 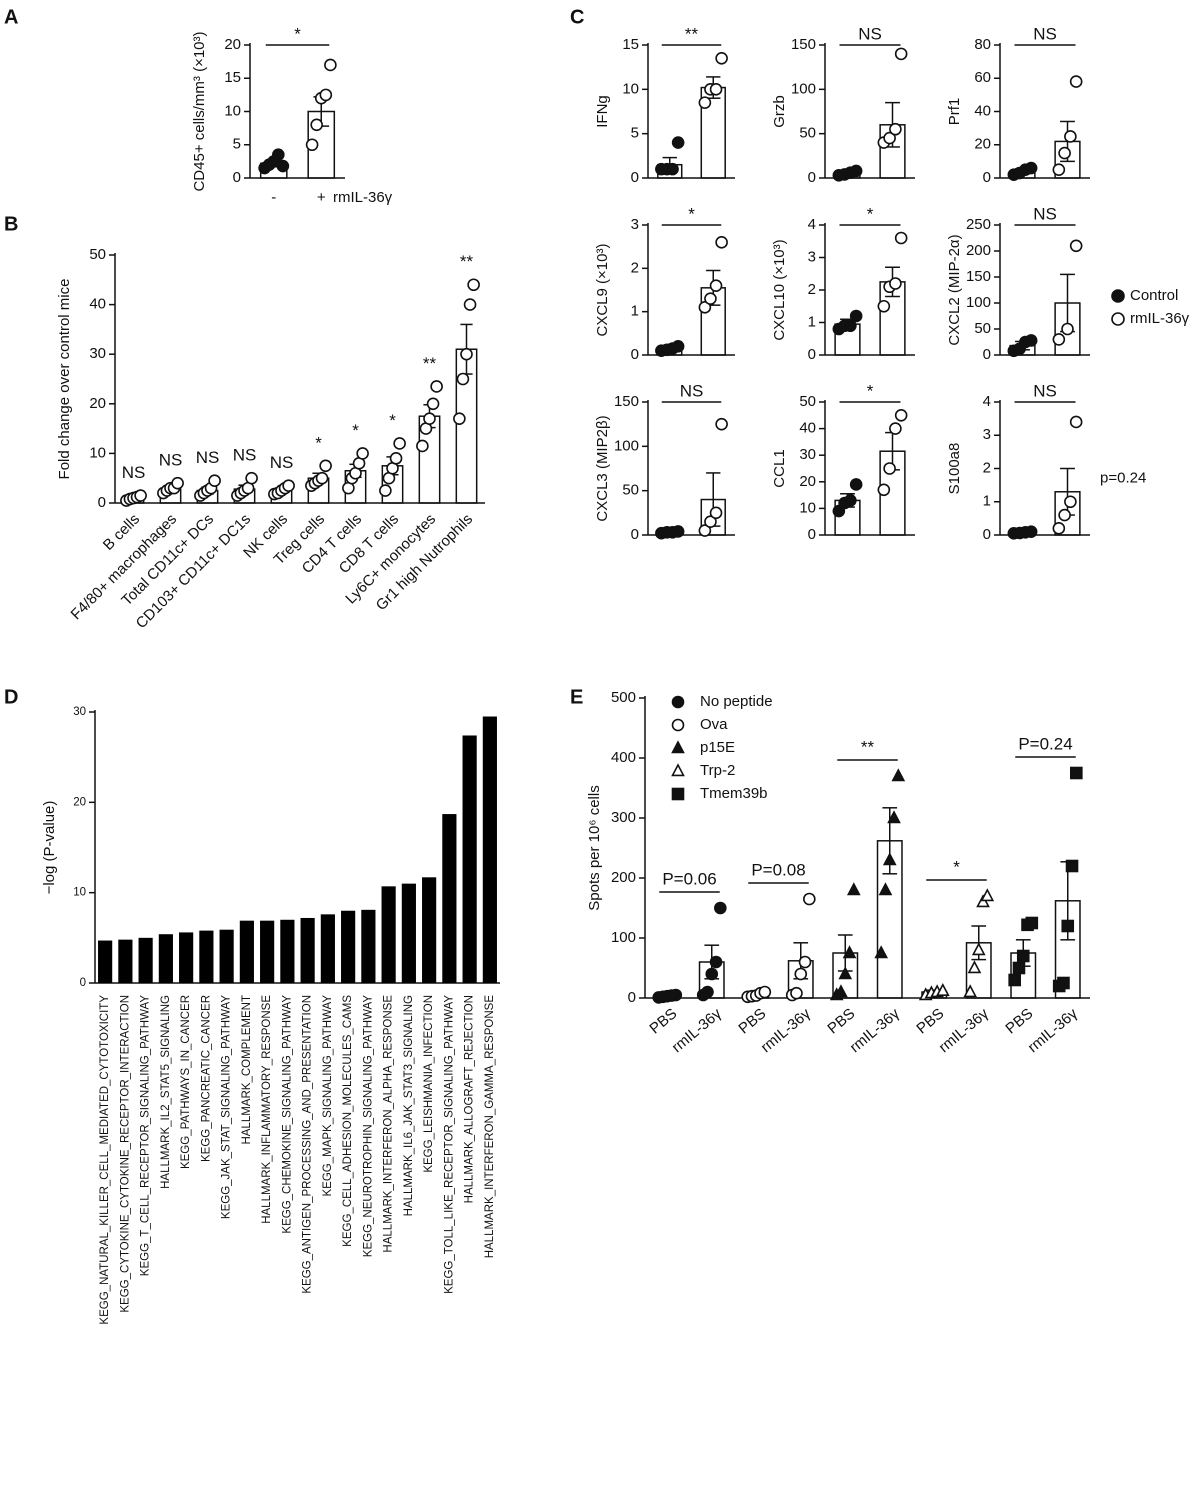 What do you see at coordinates (97, 403) in the screenshot?
I see `y-tick-label: 20` at bounding box center [97, 403].